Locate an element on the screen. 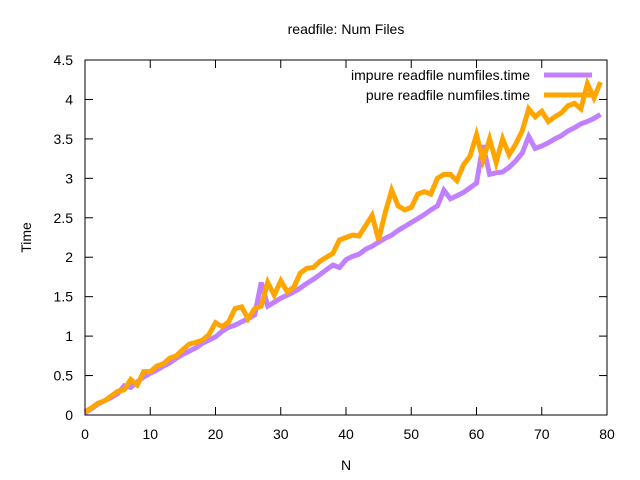  x-tick-label: 70 is located at coordinates (542, 434).